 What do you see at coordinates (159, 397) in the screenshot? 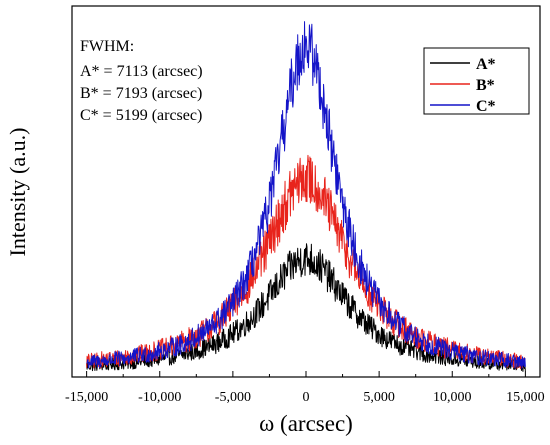
I see `x-tick-label: -10,000` at bounding box center [159, 397].